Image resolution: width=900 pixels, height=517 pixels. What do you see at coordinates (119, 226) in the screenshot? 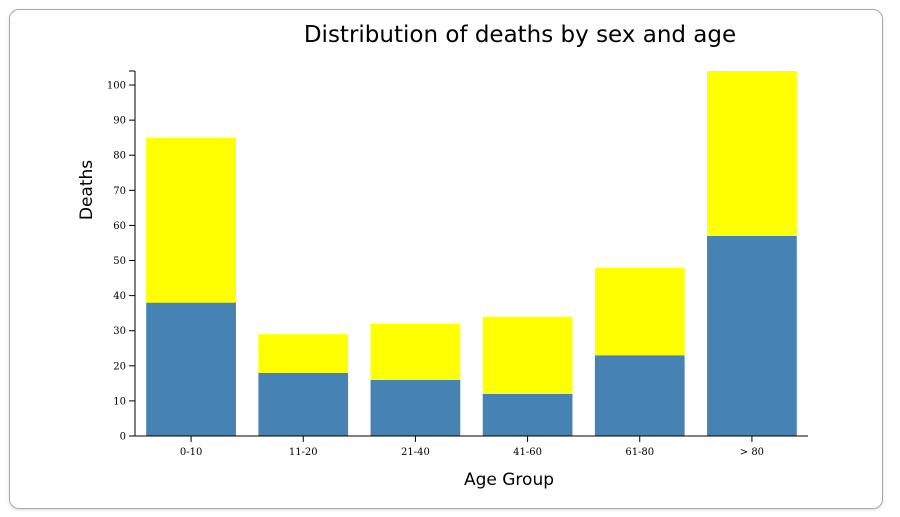
I see `y-tick-label: 60` at bounding box center [119, 226].